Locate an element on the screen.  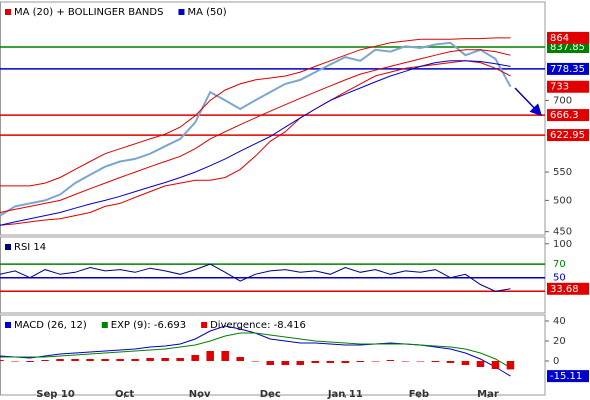
x-tick-label: Nov is located at coordinates (200, 394).